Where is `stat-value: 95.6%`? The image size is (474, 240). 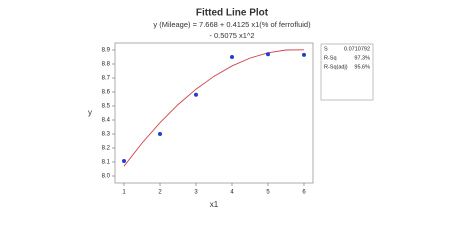 stat-value: 95.6% is located at coordinates (362, 67).